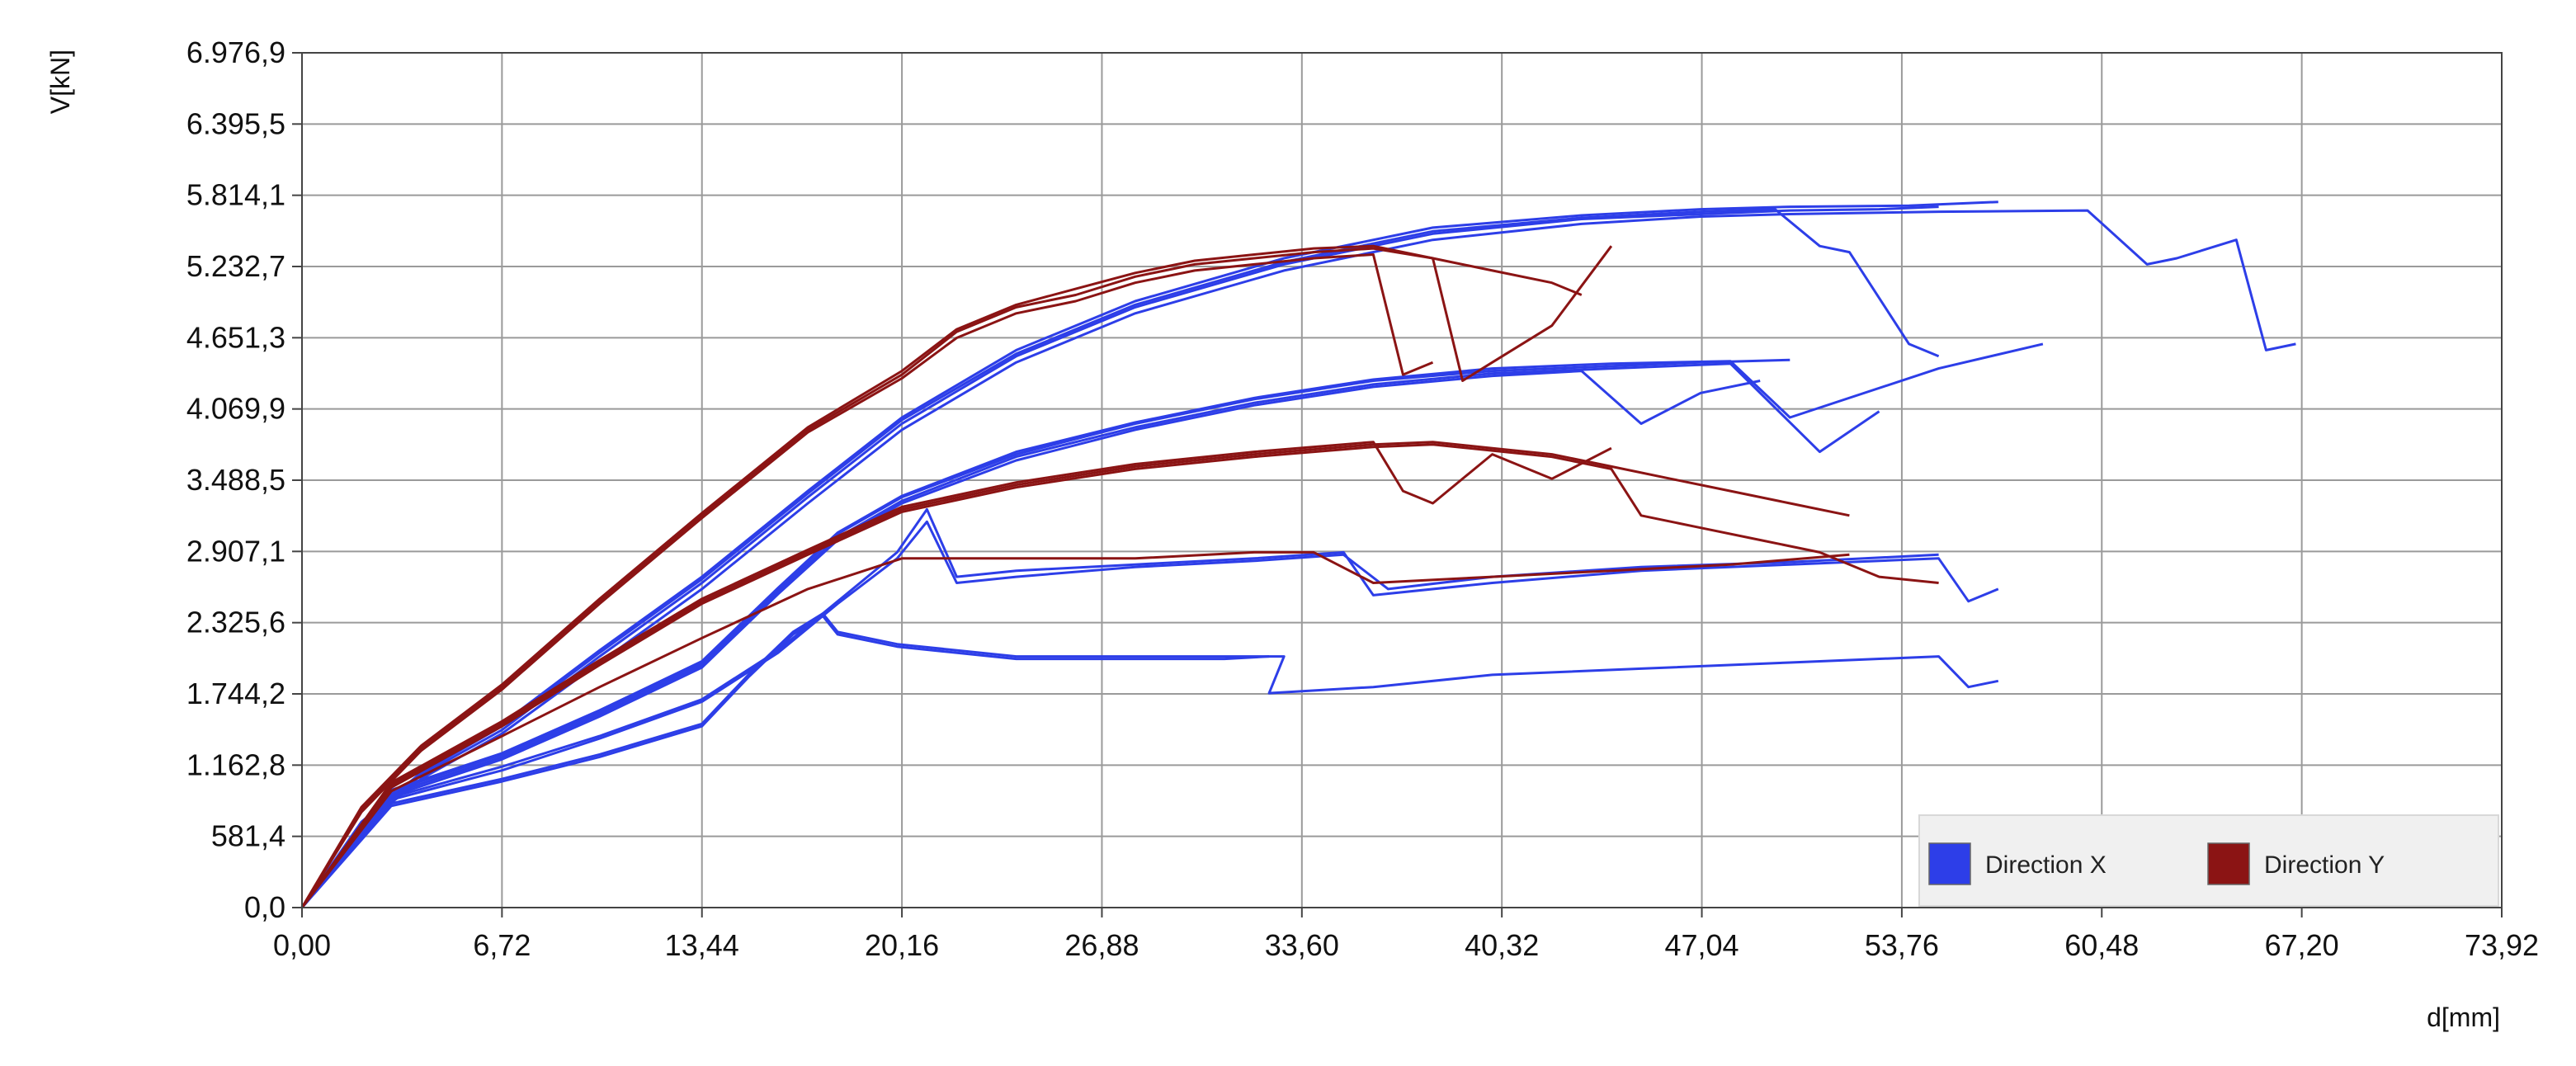  Describe the element at coordinates (2101, 945) in the screenshot. I see `x-tick-label: 60,48` at that location.